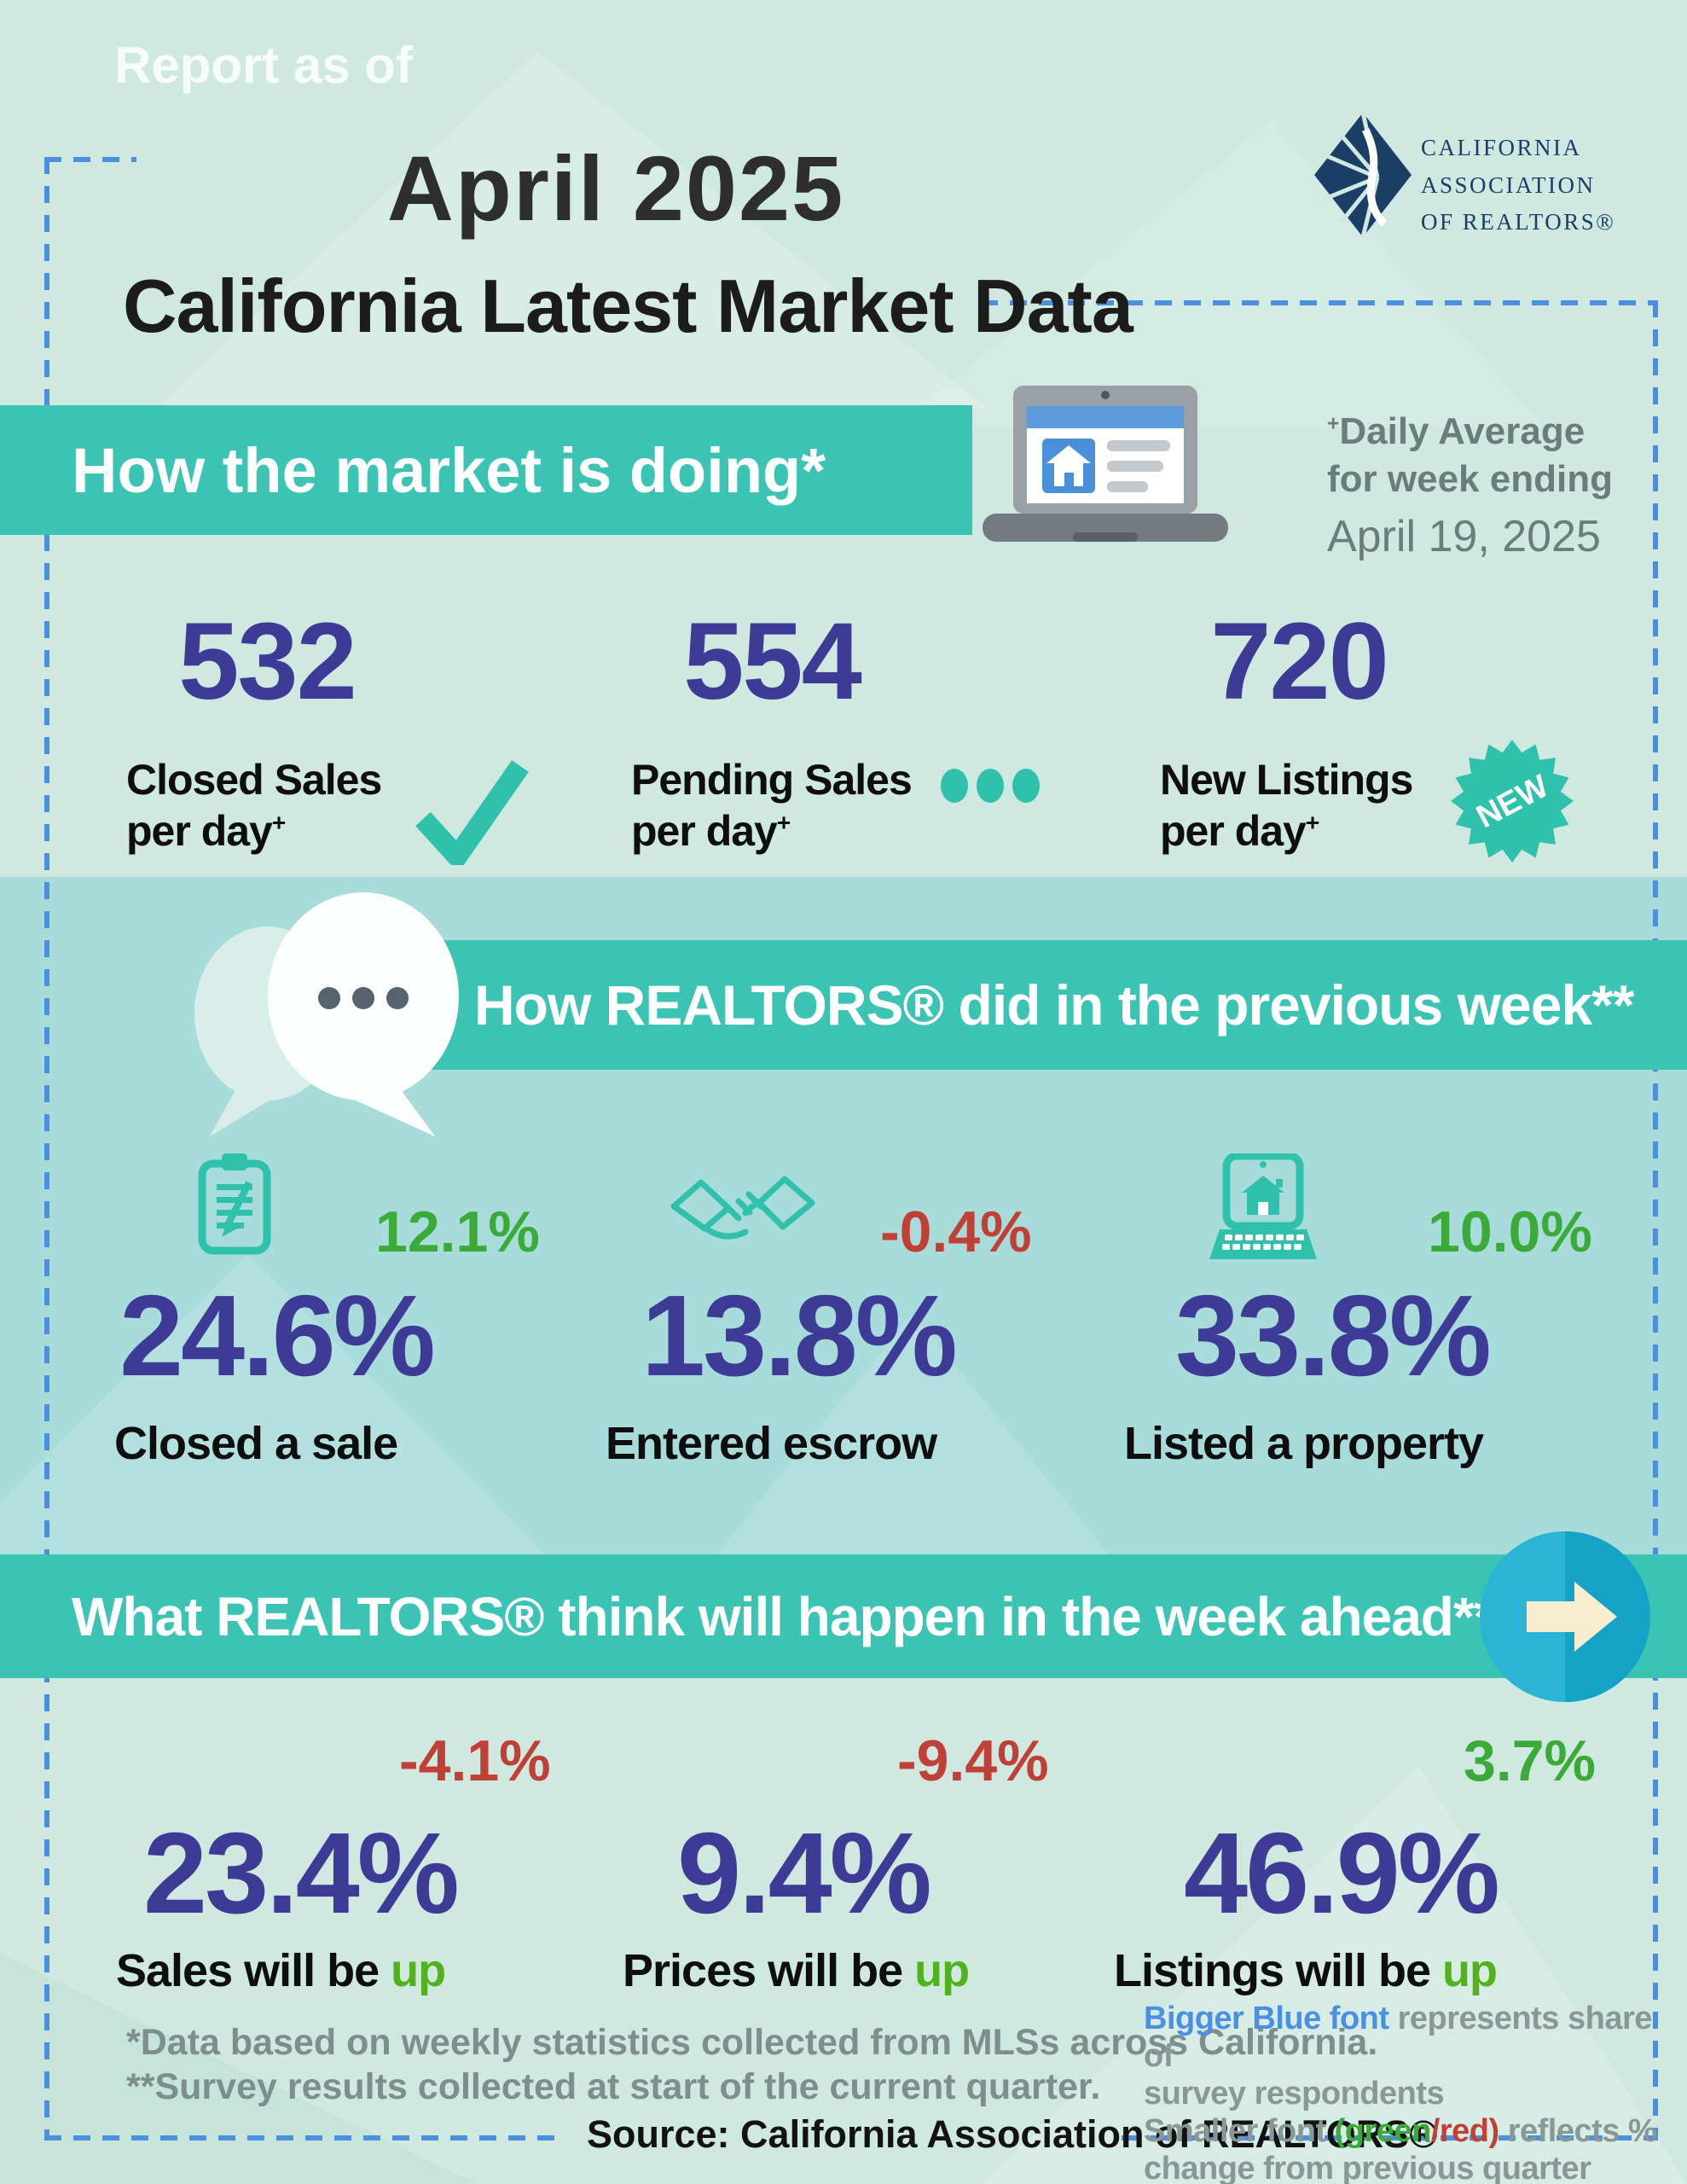  What do you see at coordinates (628, 306) in the screenshot?
I see `page-title: California Latest Market Data` at bounding box center [628, 306].